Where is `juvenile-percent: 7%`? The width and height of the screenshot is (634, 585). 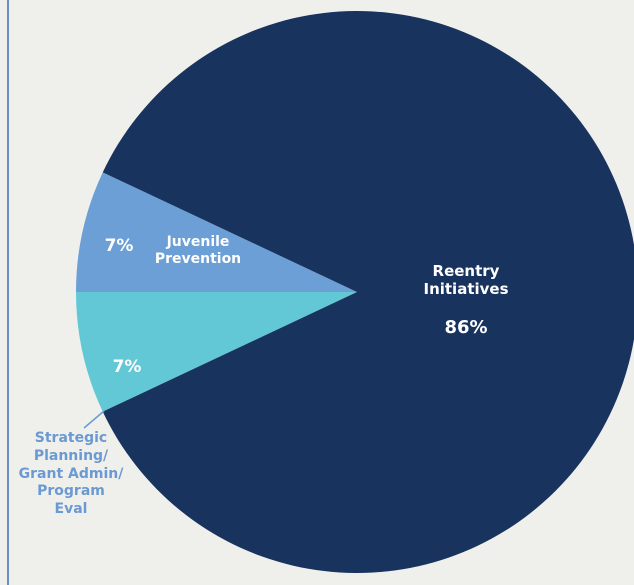 juvenile-percent: 7% is located at coordinates (119, 246).